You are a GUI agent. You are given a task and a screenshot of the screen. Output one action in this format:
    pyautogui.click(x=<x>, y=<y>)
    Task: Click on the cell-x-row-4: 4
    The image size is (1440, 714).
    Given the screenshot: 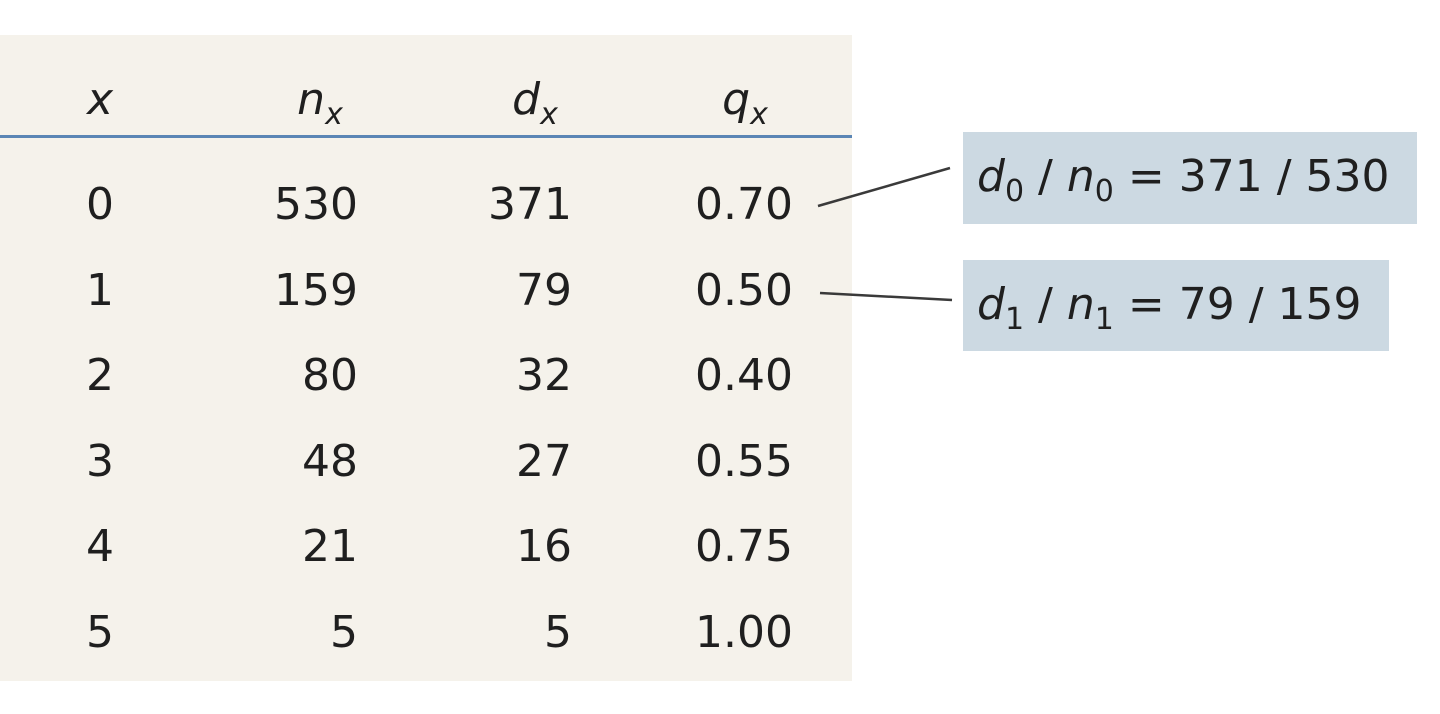 What is the action you would take?
    pyautogui.click(x=100, y=546)
    